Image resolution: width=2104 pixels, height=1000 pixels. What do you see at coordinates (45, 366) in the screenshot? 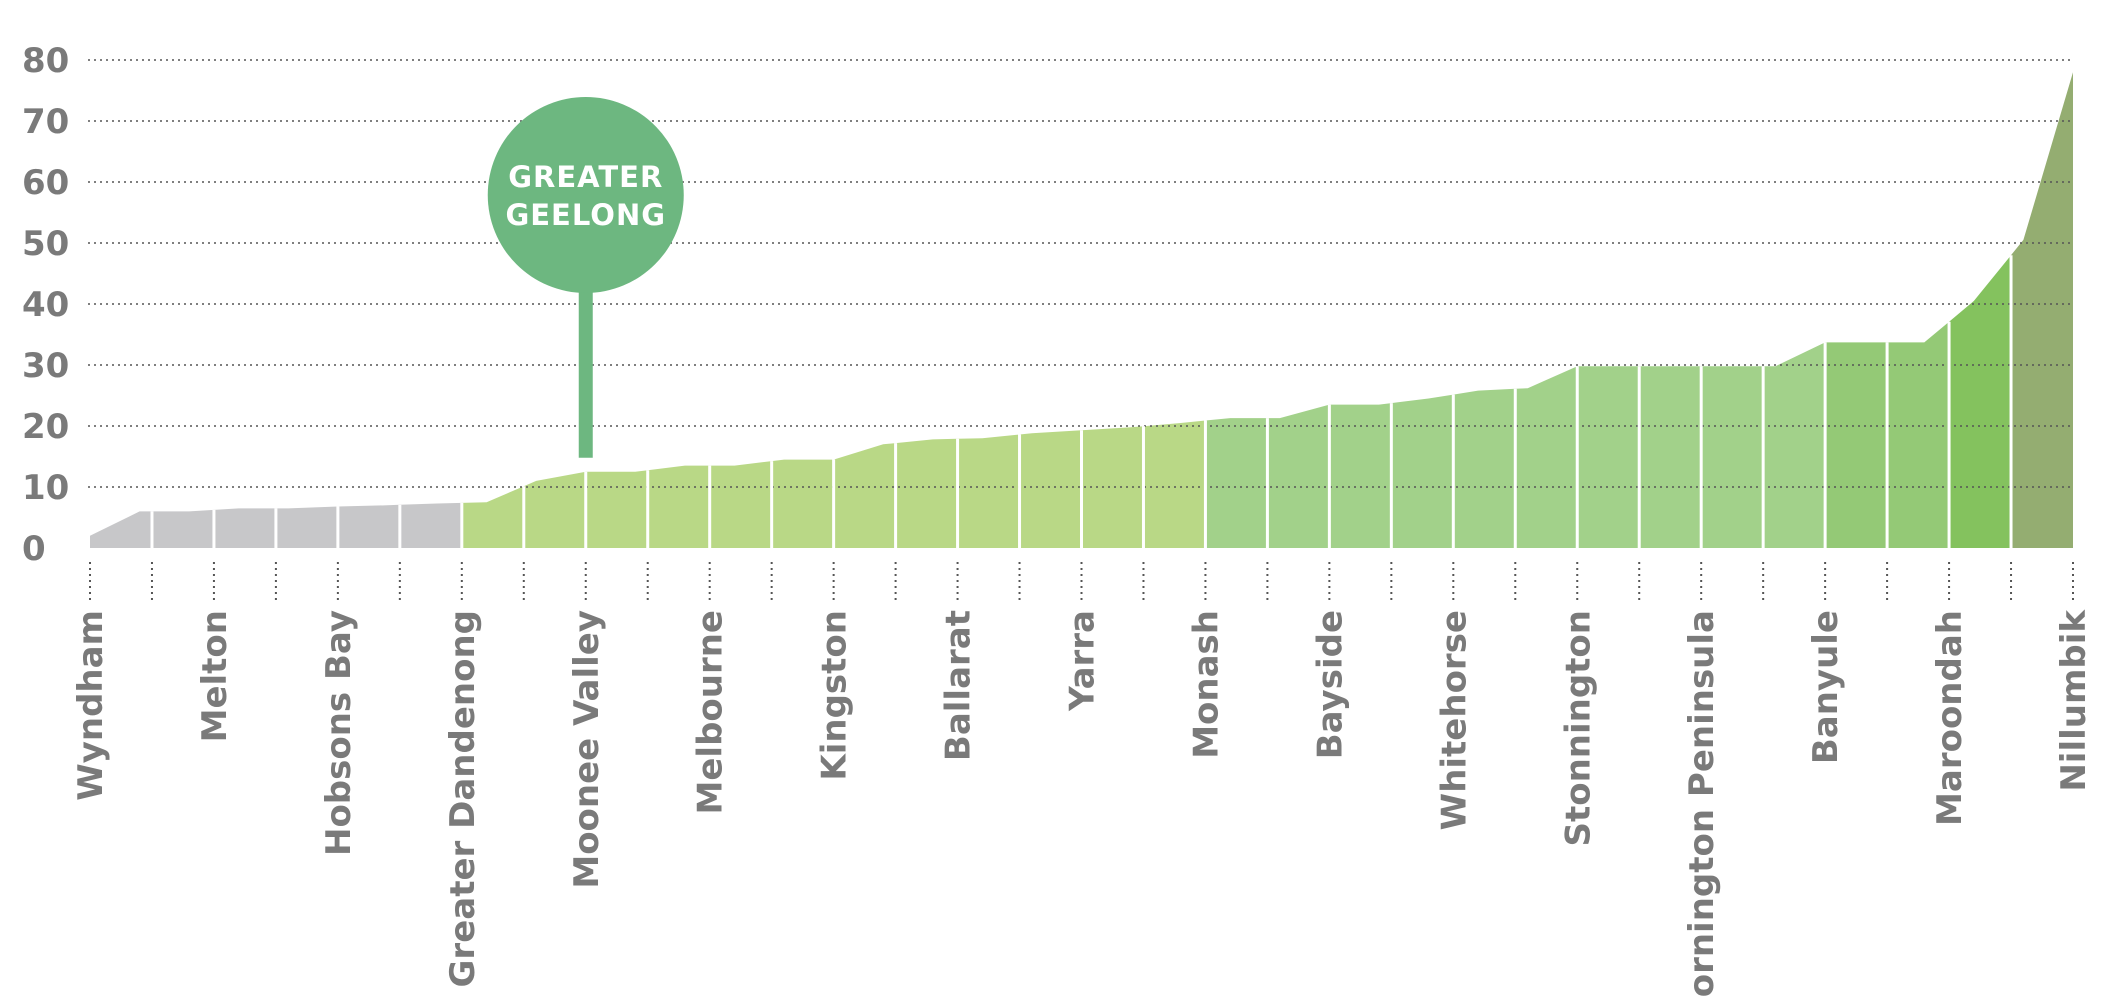
I see `y-tick-label: 30` at bounding box center [45, 366].